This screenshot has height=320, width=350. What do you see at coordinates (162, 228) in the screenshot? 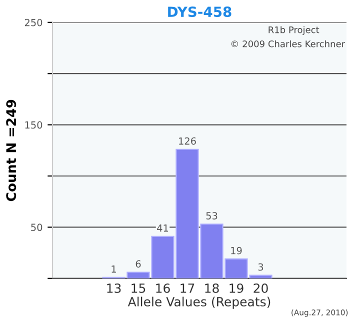
I see `data-label: 41` at bounding box center [162, 228].